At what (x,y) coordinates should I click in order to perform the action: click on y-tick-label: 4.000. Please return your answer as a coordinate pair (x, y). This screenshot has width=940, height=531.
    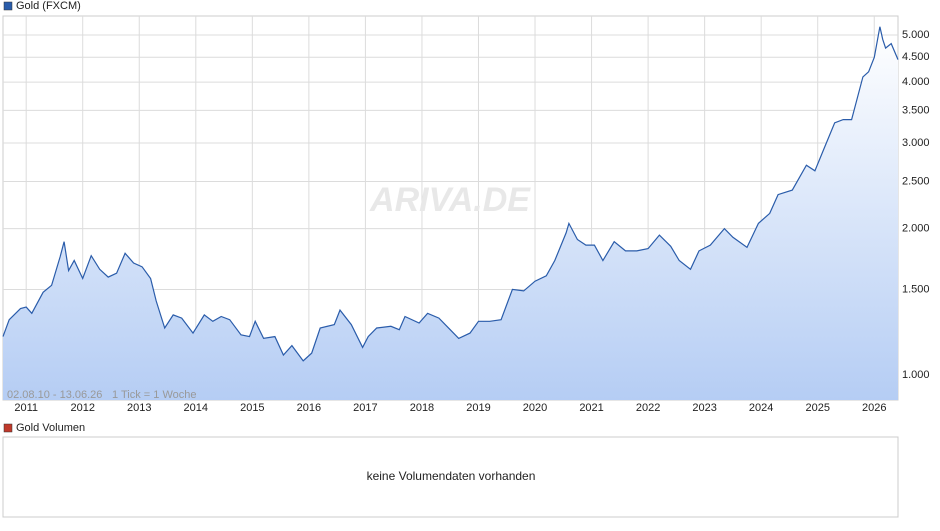
    Looking at the image, I should click on (916, 82).